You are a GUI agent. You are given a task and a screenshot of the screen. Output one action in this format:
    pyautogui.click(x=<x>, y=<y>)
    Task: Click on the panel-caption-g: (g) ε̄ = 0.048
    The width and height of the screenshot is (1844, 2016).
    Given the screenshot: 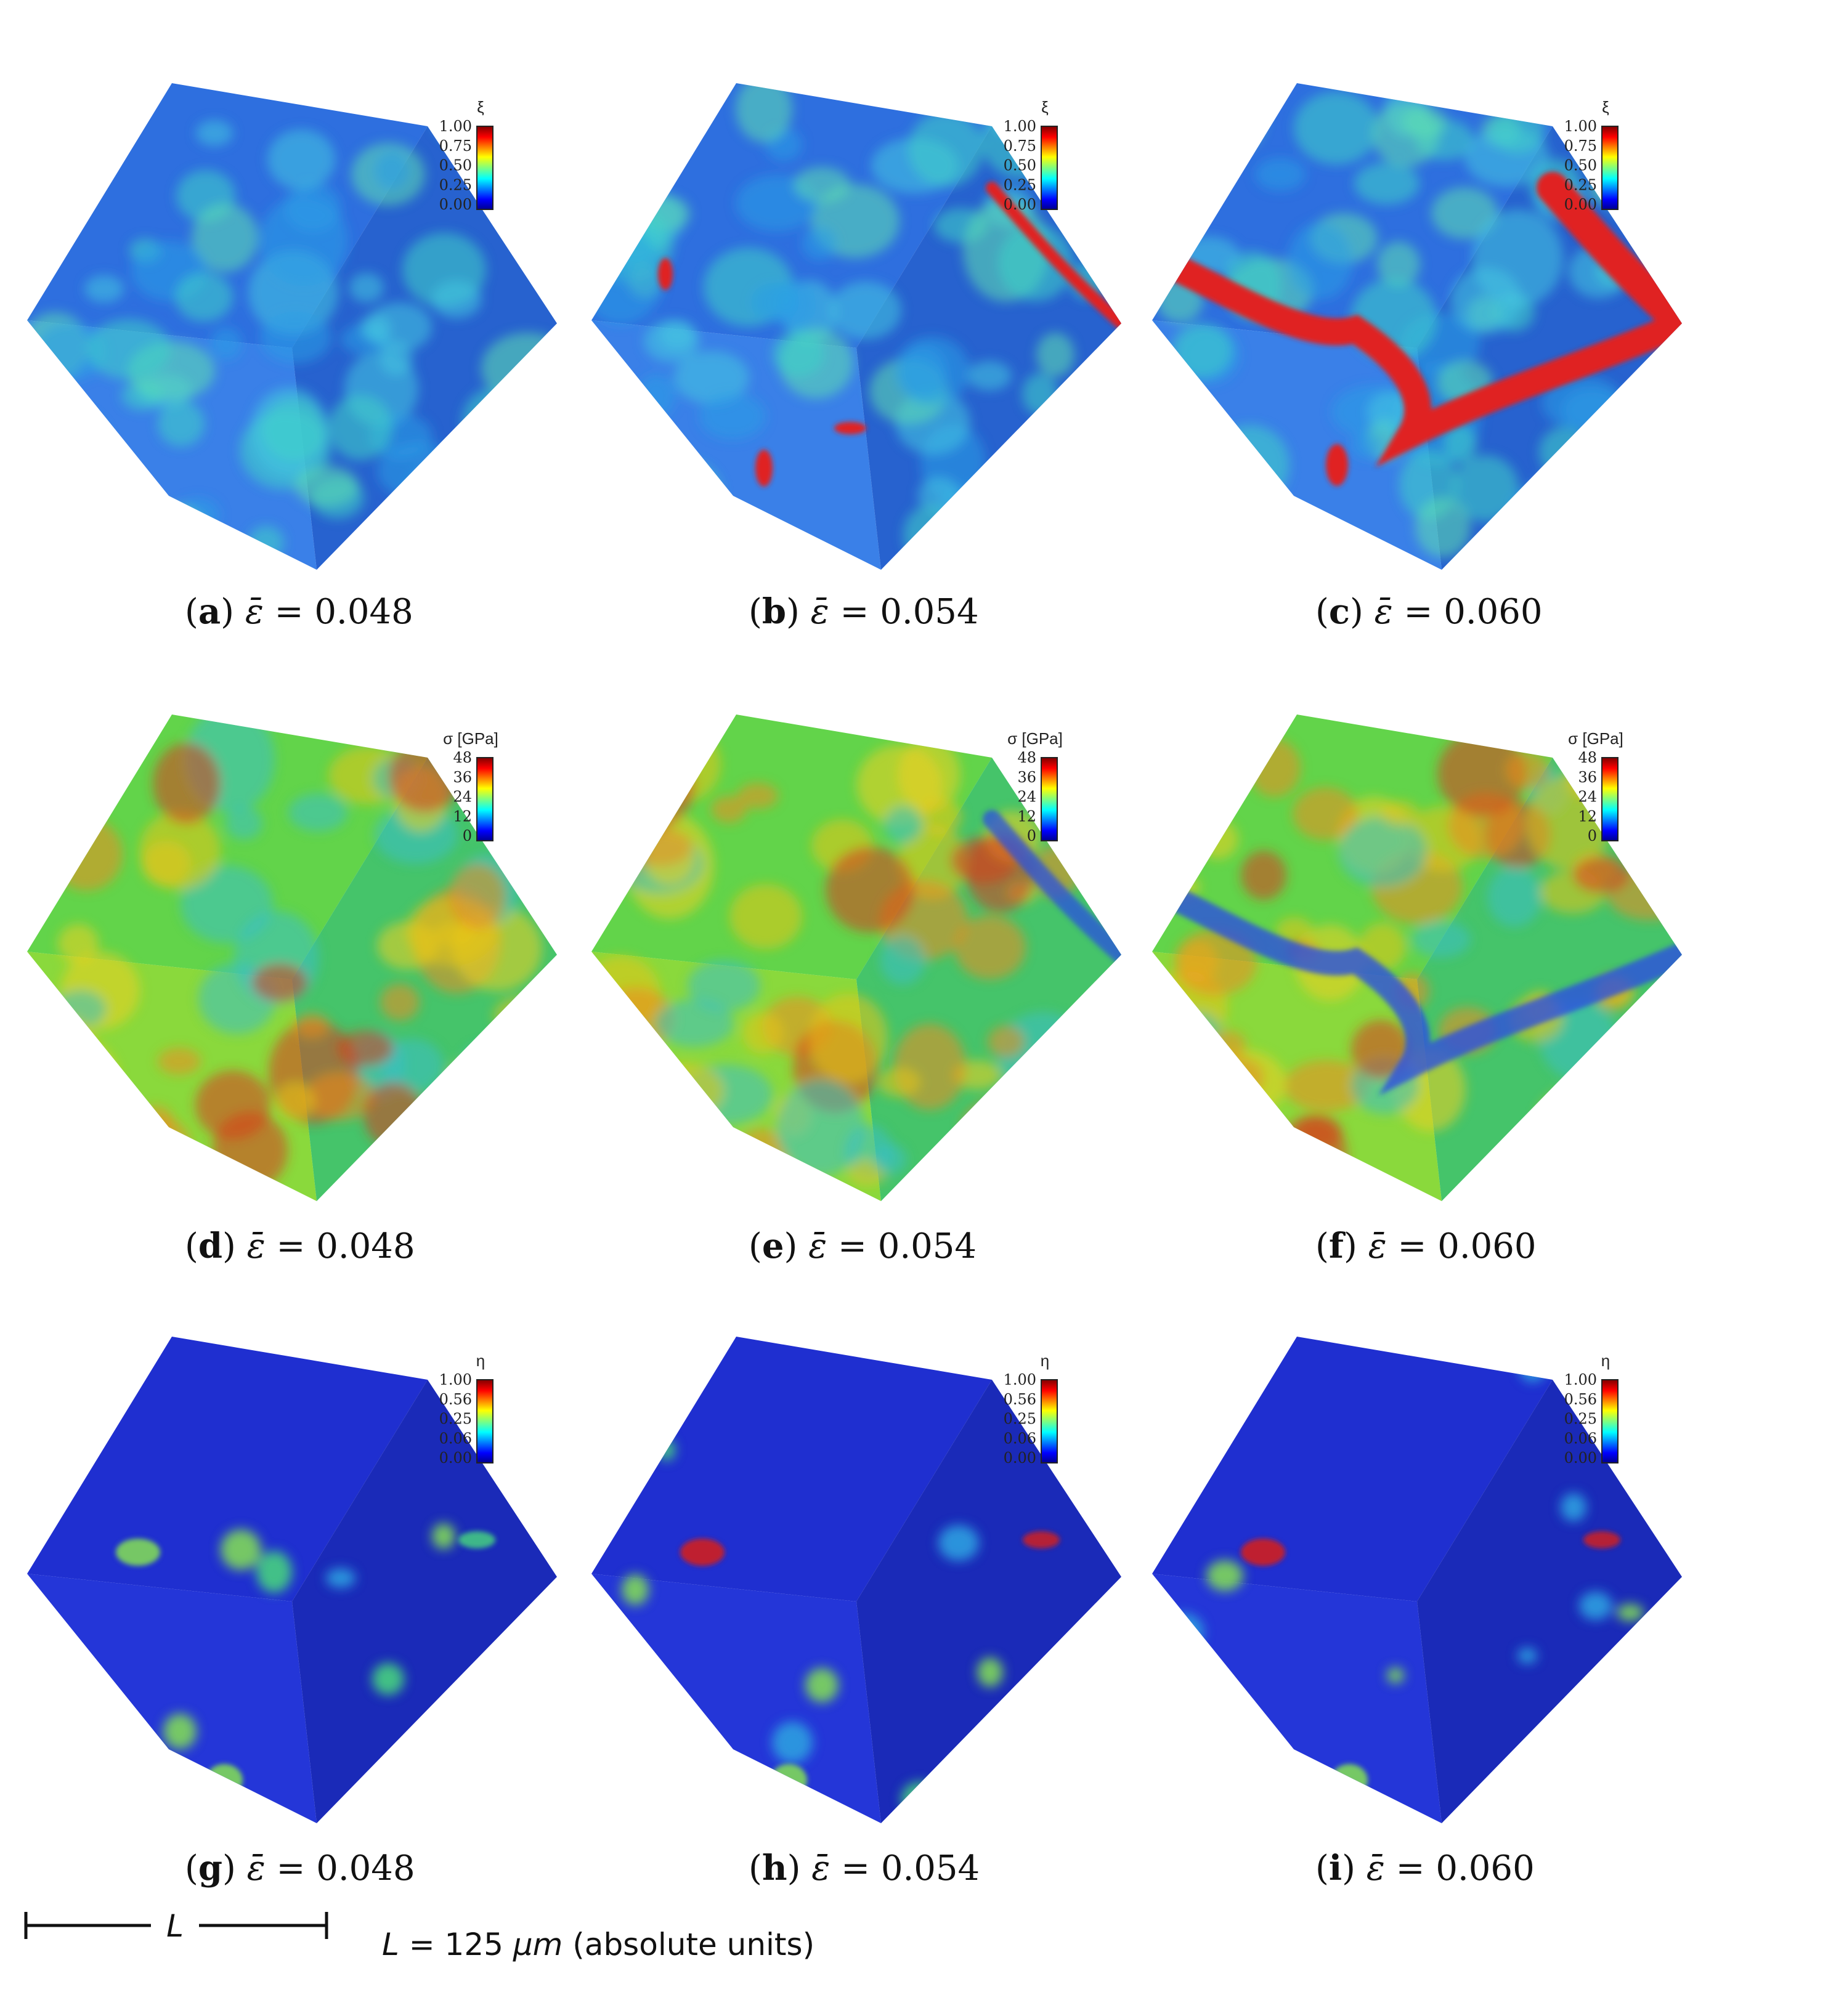 What is the action you would take?
    pyautogui.click(x=300, y=1868)
    